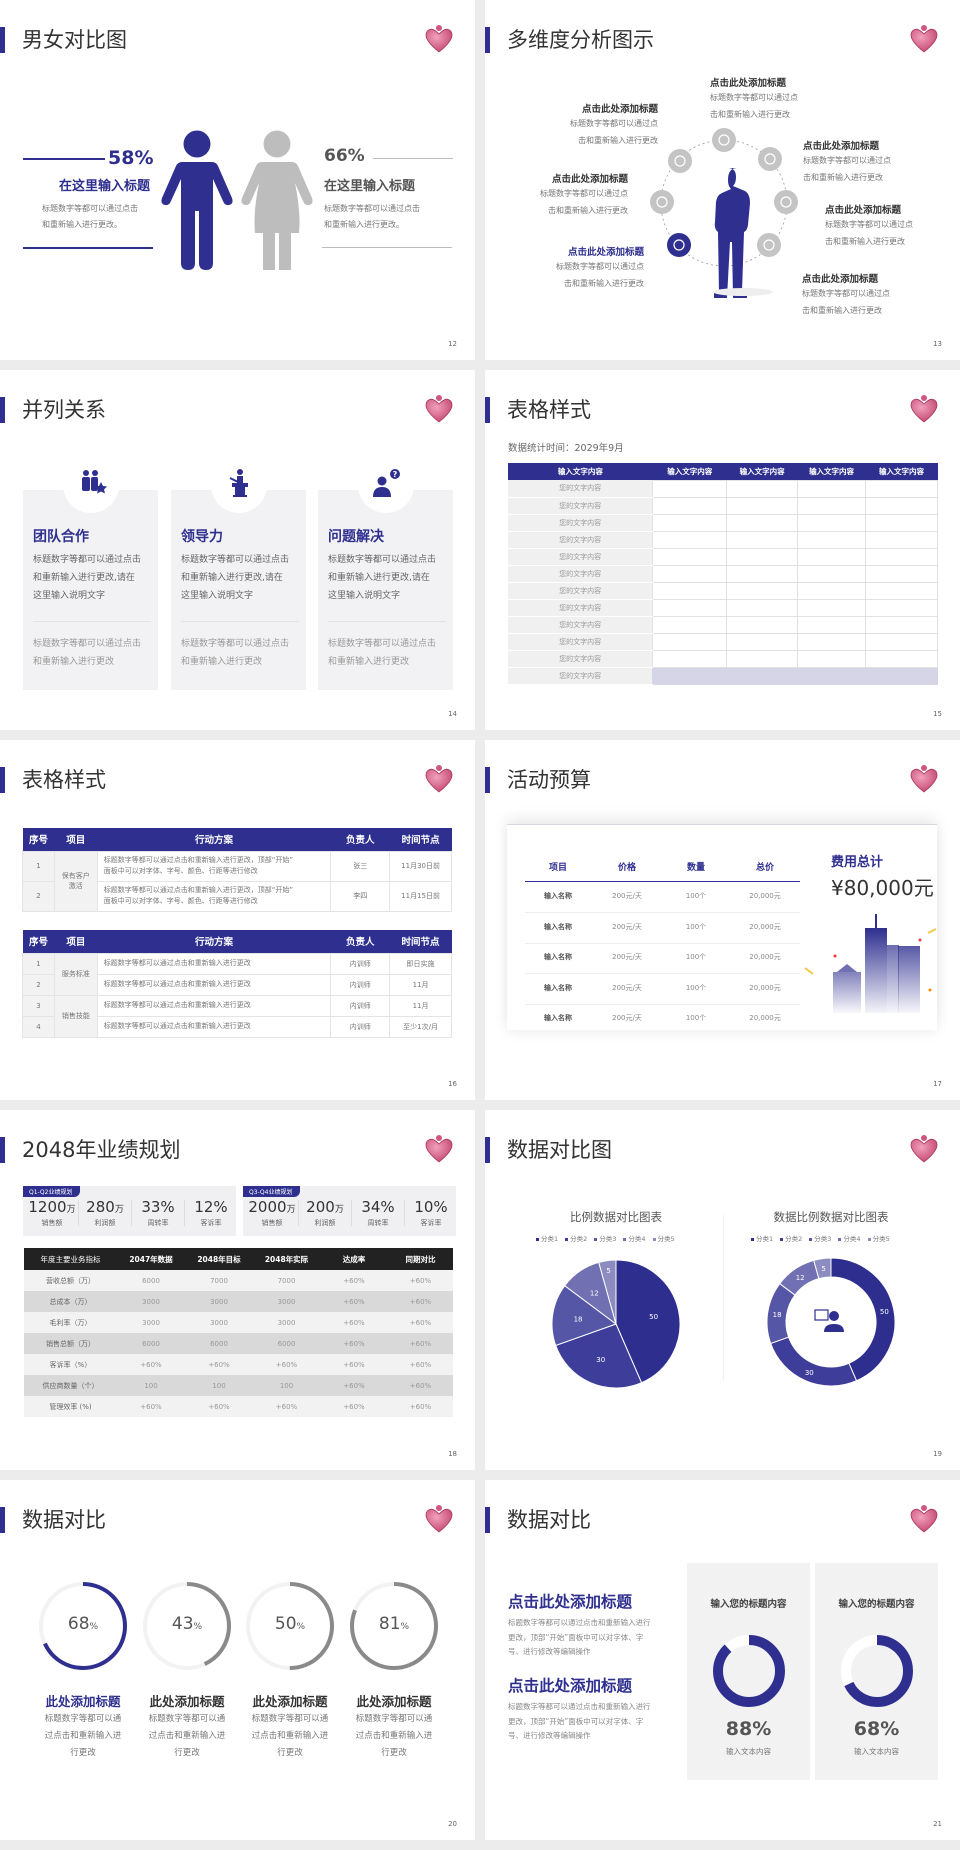 This screenshot has height=1850, width=960. Describe the element at coordinates (765, 926) in the screenshot. I see `table-cell: 20,000元` at that location.